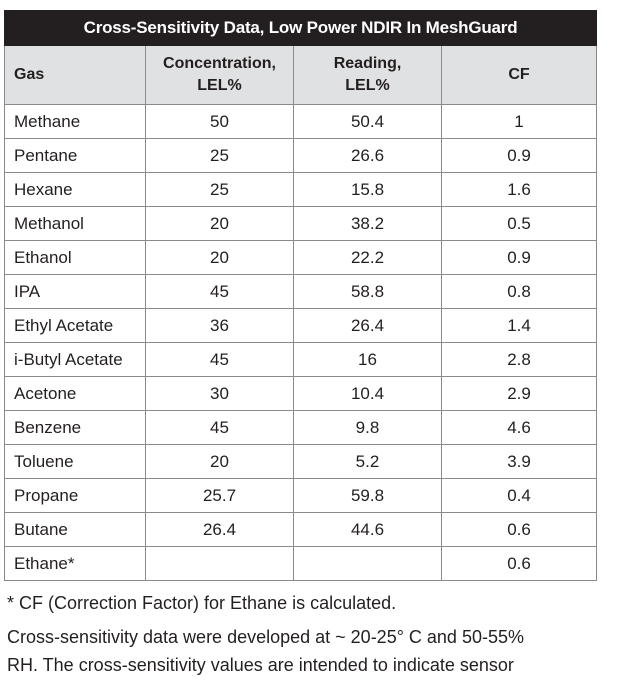 The height and width of the screenshot is (693, 619). Describe the element at coordinates (75, 427) in the screenshot. I see `cell-gas: Benzene` at that location.